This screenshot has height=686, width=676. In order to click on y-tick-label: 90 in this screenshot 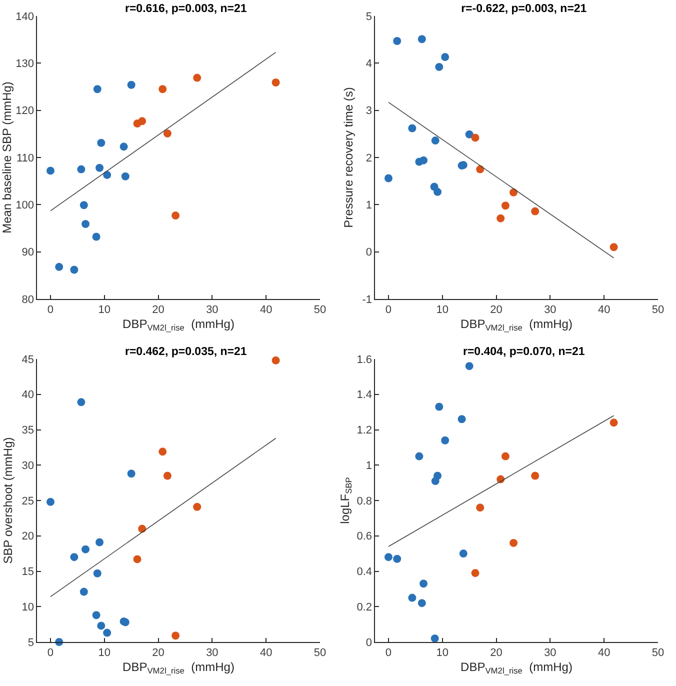, I will do `click(28, 252)`.